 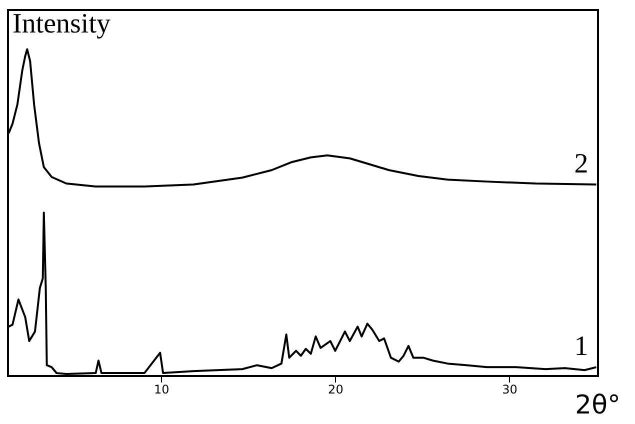 I want to click on x-tick-label: 30, so click(x=510, y=389).